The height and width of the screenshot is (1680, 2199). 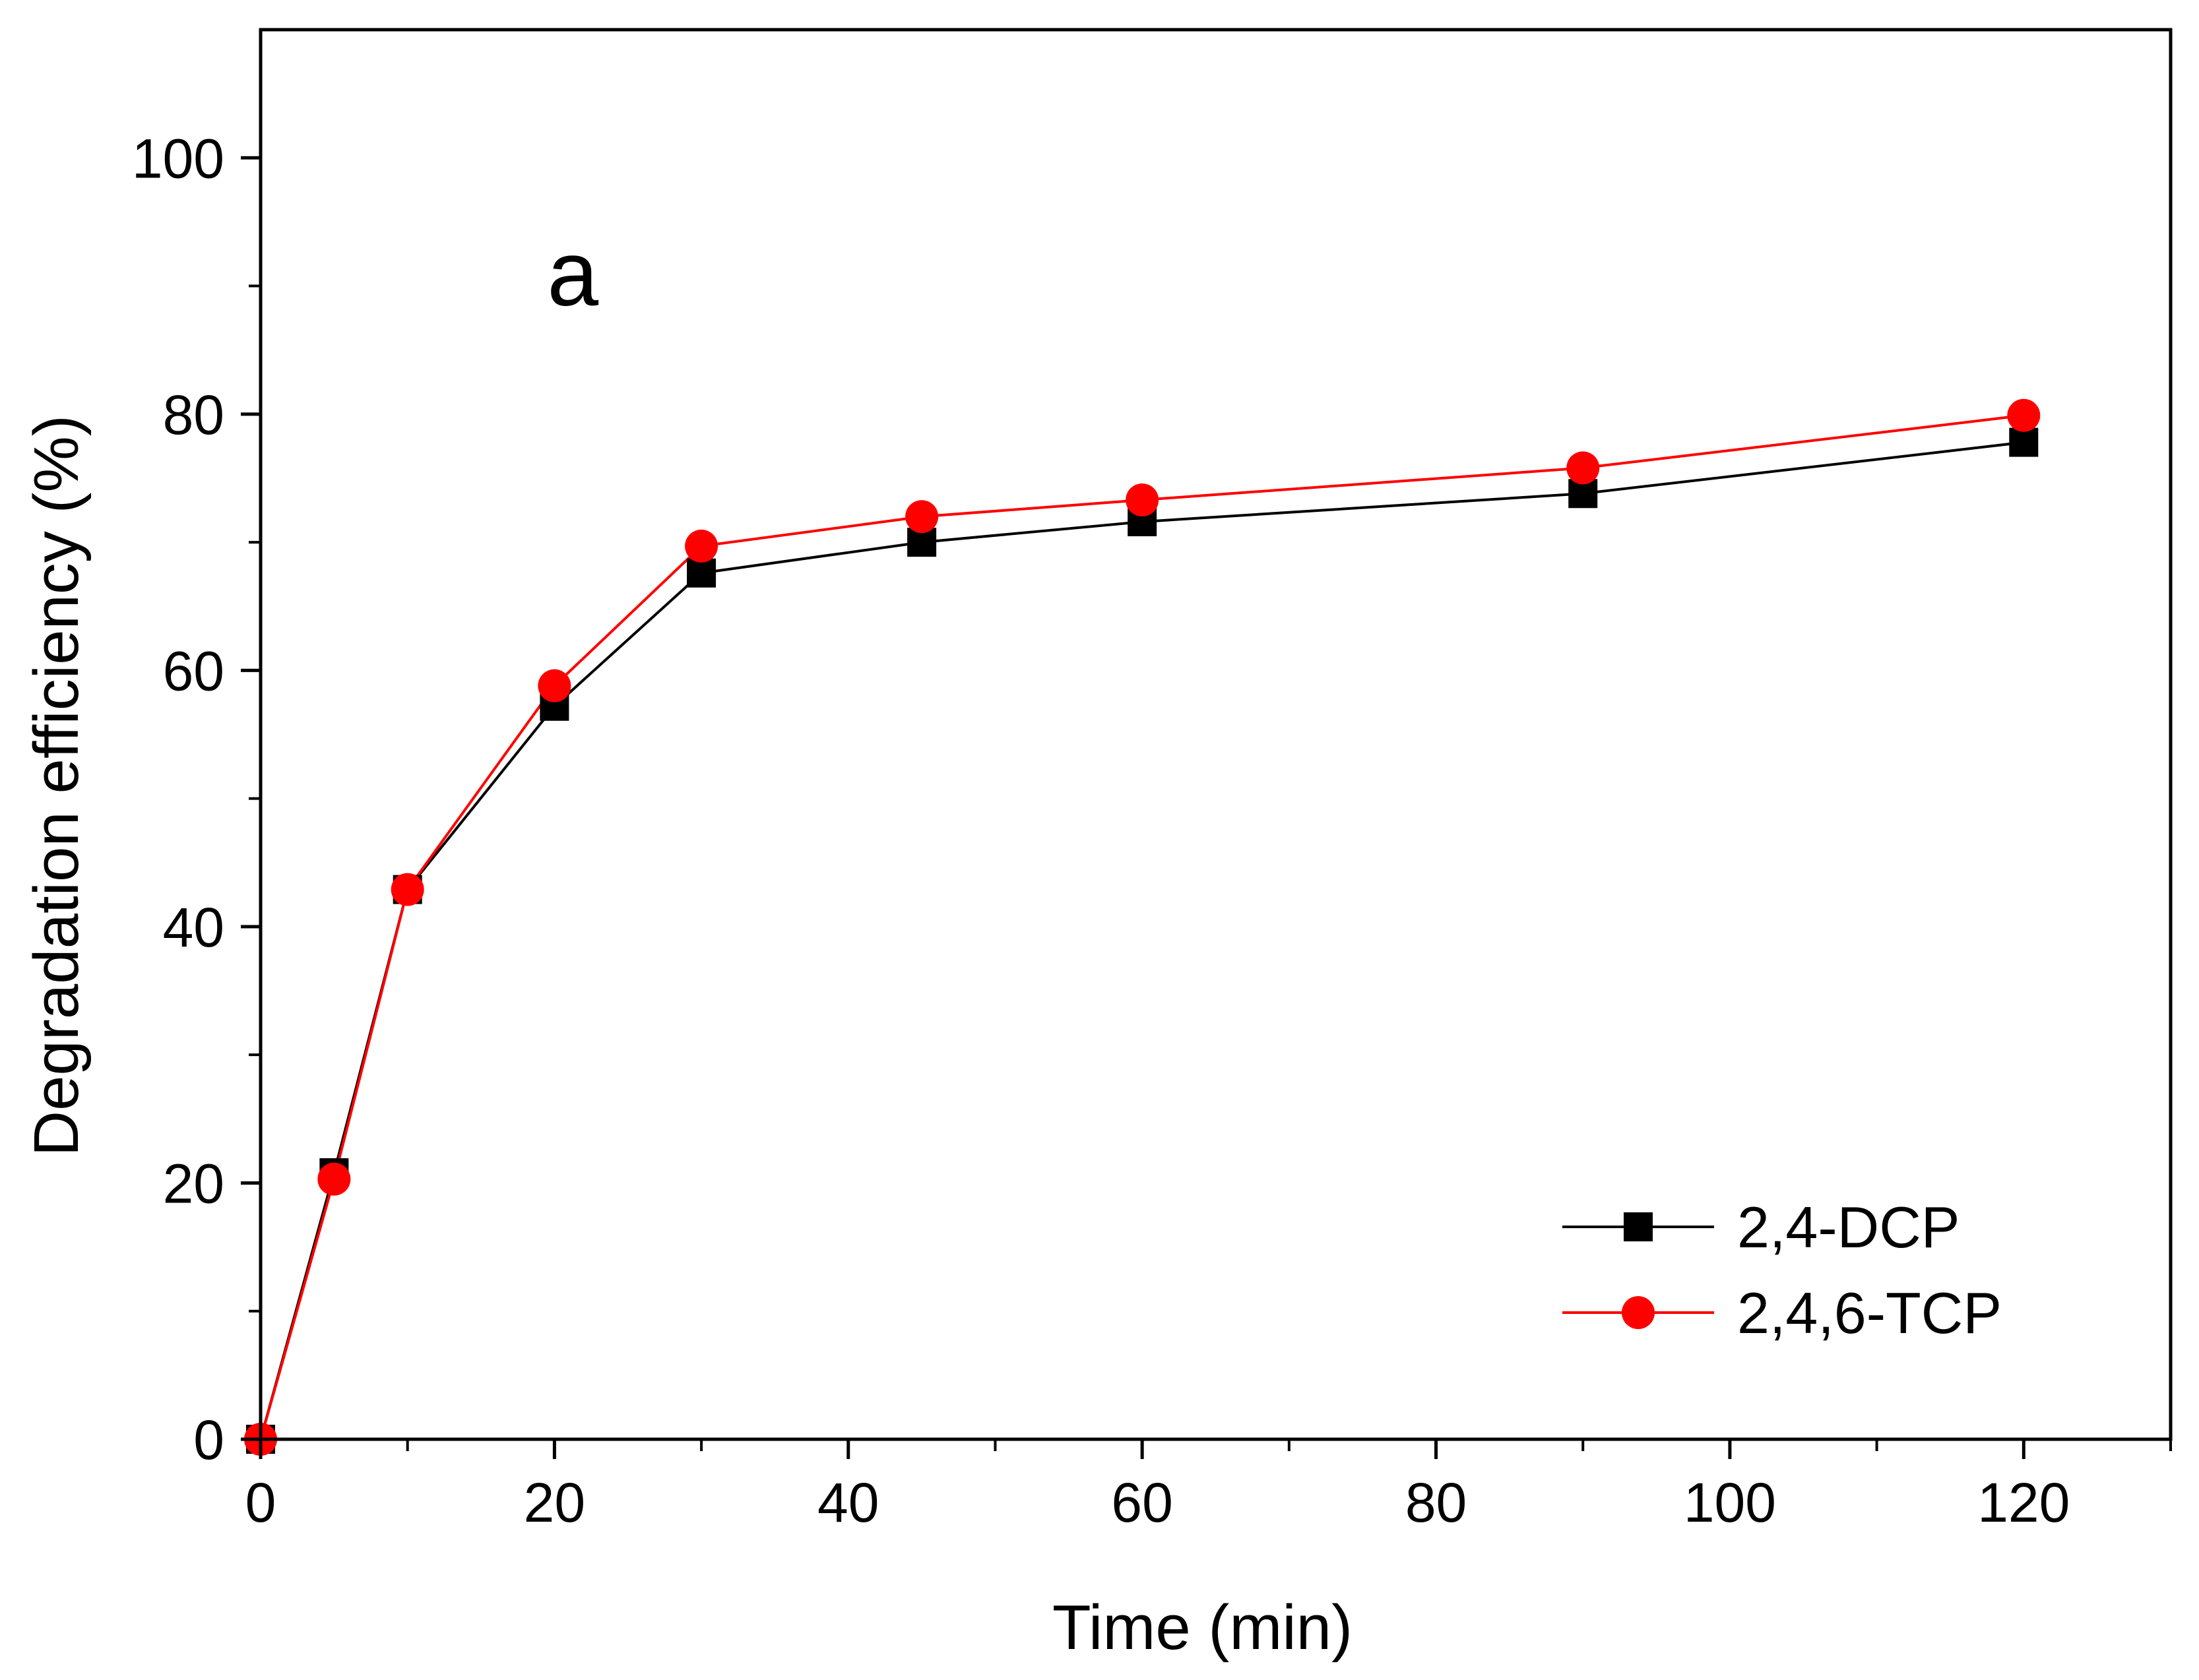 I want to click on x-tick-label: 20, so click(x=555, y=1503).